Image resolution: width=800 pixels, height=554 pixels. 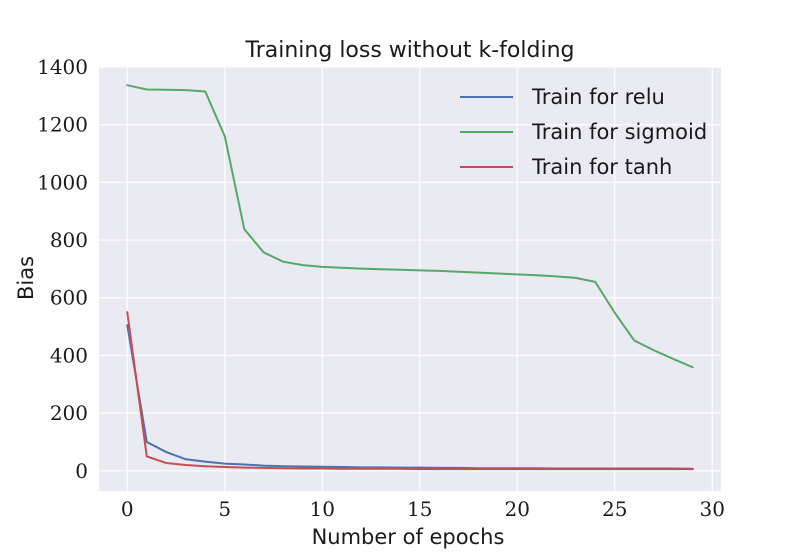 What do you see at coordinates (69, 298) in the screenshot?
I see `y-tick-label: 600` at bounding box center [69, 298].